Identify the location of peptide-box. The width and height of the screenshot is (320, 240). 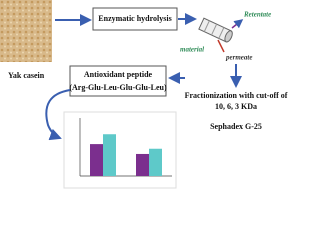
(118, 81).